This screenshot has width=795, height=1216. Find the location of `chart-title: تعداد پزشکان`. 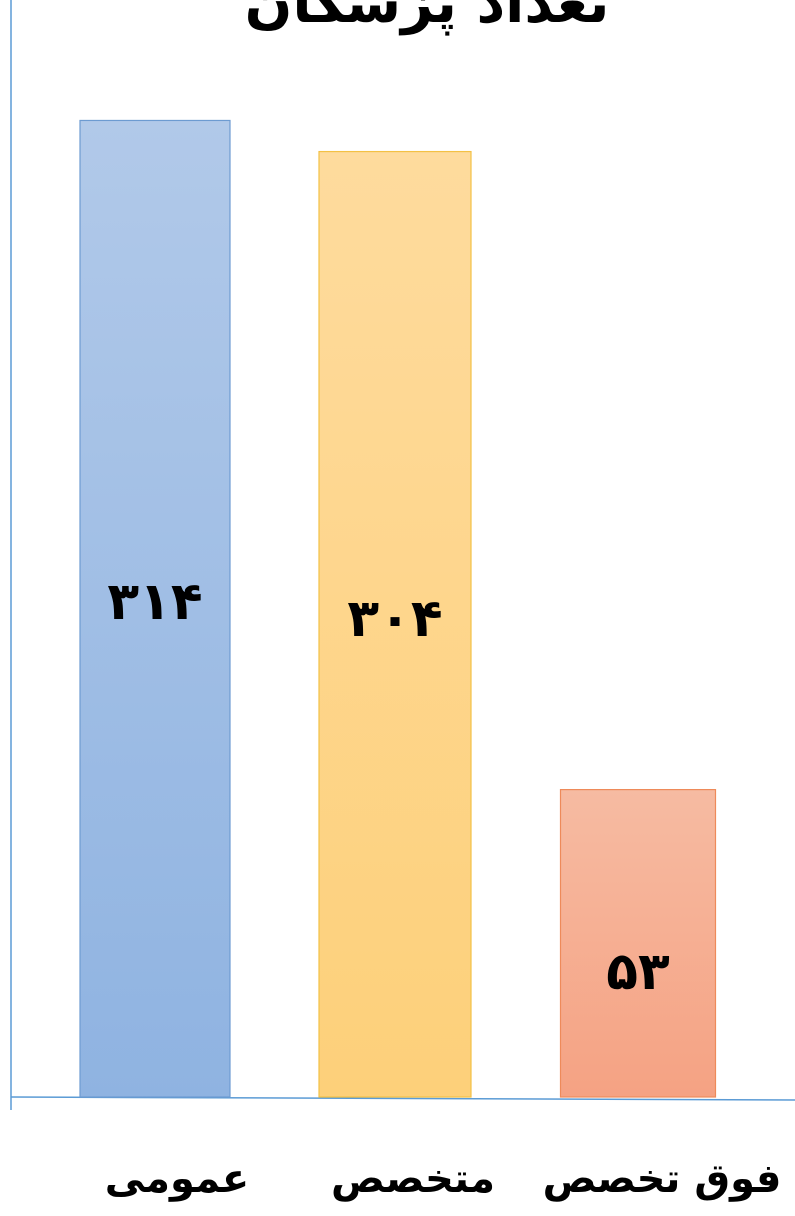

chart-title: تعداد پزشکان is located at coordinates (427, 18).